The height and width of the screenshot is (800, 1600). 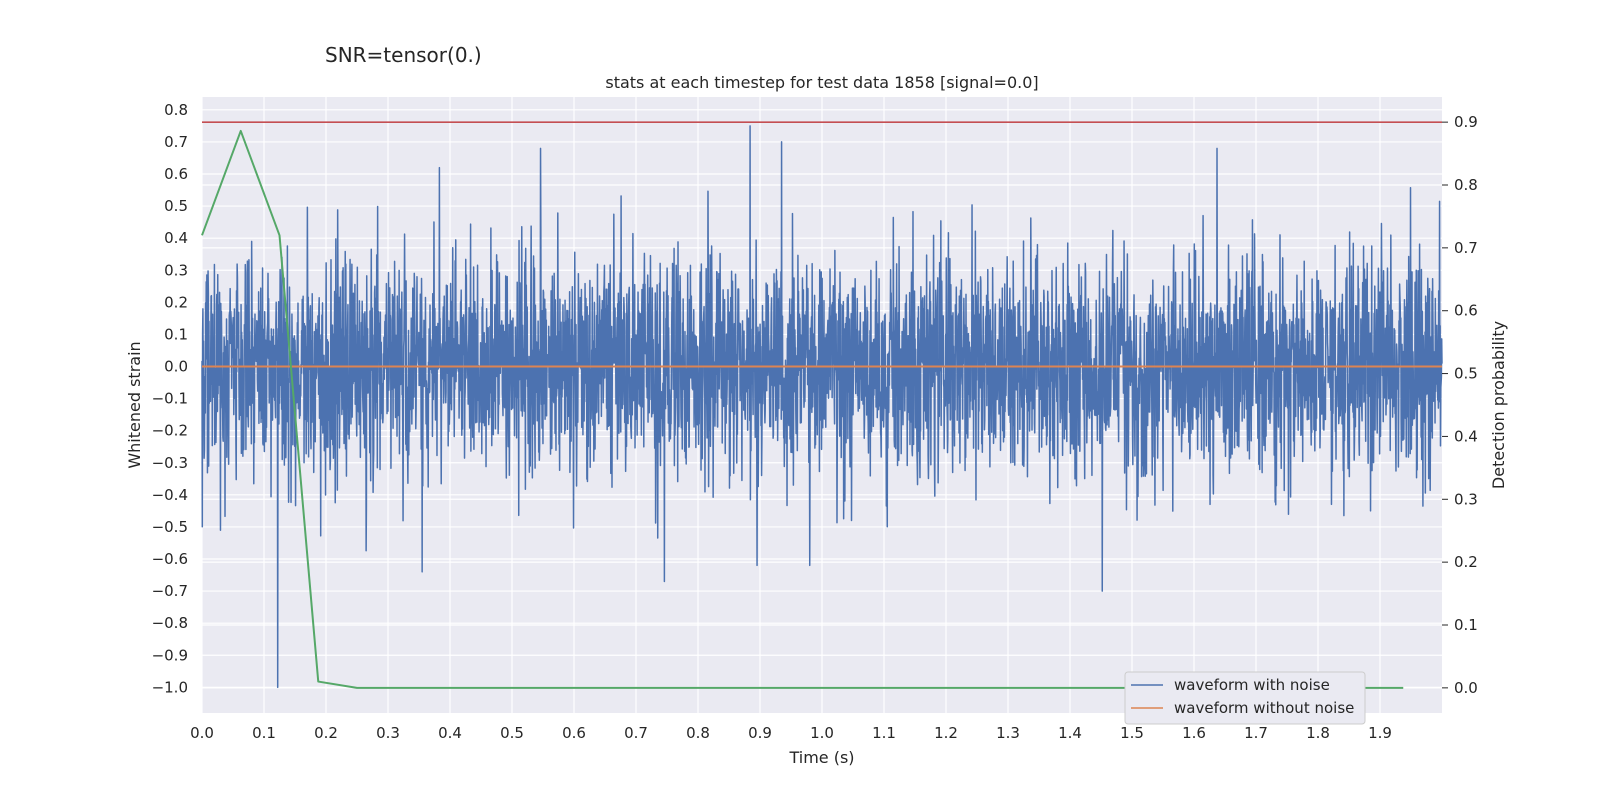 I want to click on y-tick-label: 0.8, so click(x=176, y=110).